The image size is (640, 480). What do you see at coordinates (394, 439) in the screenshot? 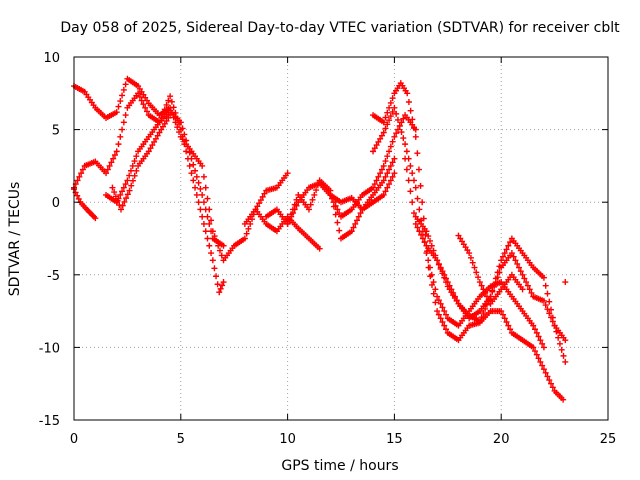
I see `x-tick-label: 15` at bounding box center [394, 439].